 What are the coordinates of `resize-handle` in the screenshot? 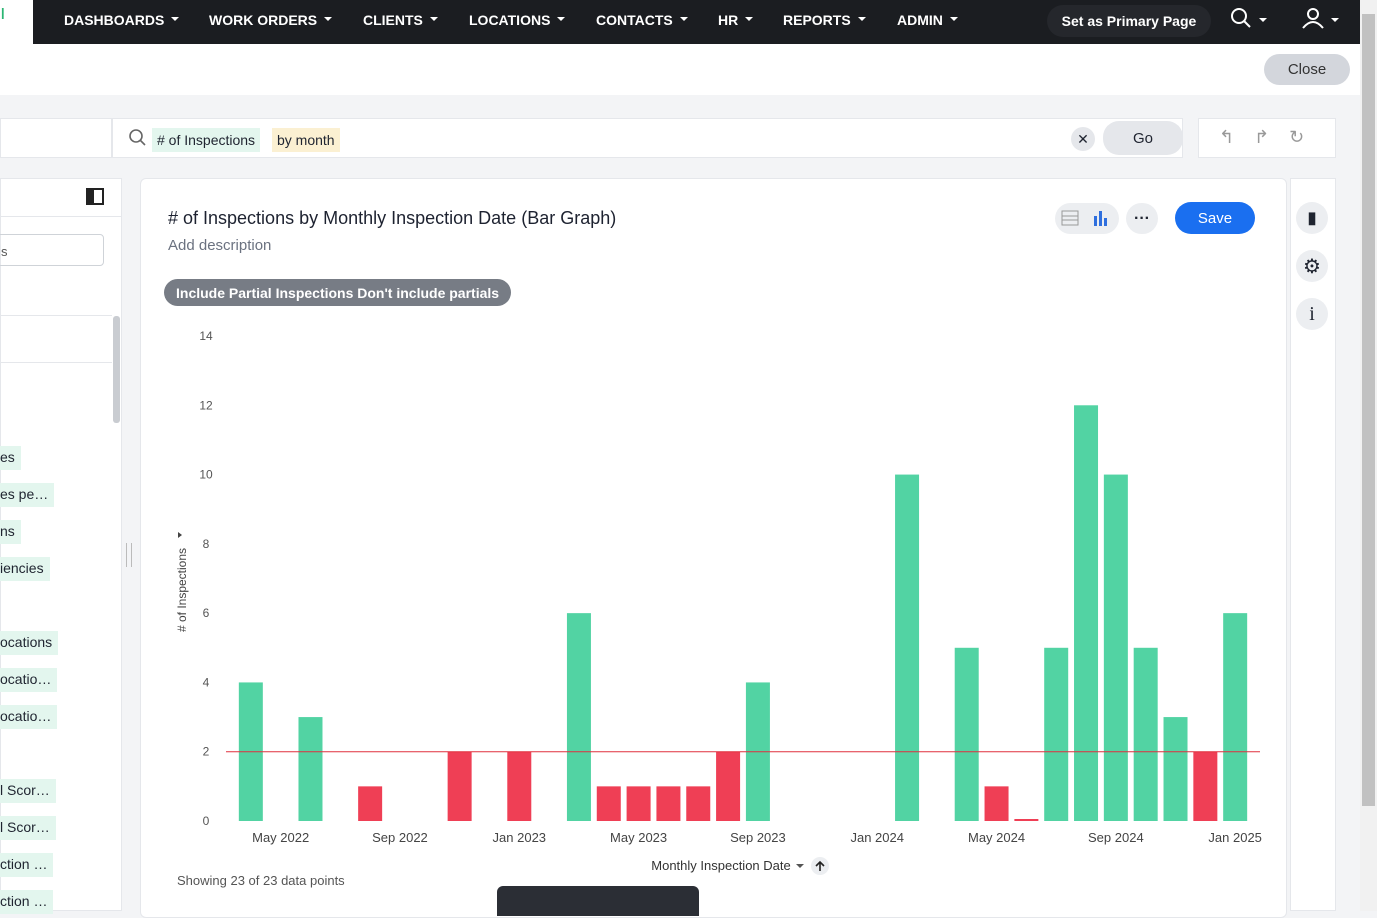 It's located at (129, 555).